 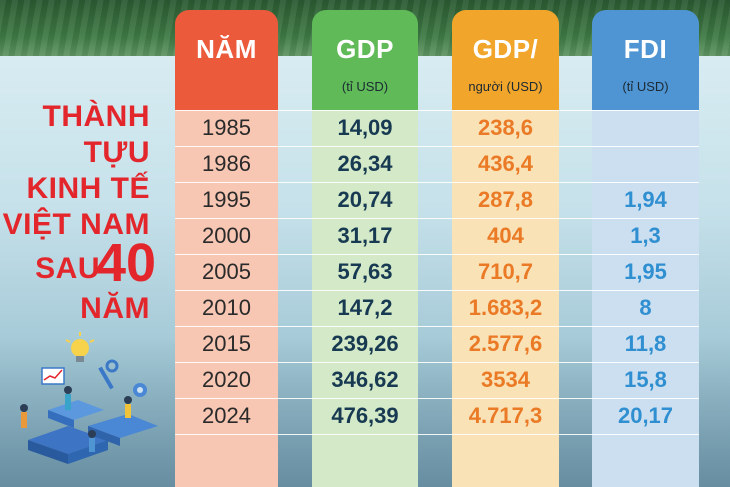 What do you see at coordinates (505, 307) in the screenshot?
I see `table-cell-gdpp: 1.683,2` at bounding box center [505, 307].